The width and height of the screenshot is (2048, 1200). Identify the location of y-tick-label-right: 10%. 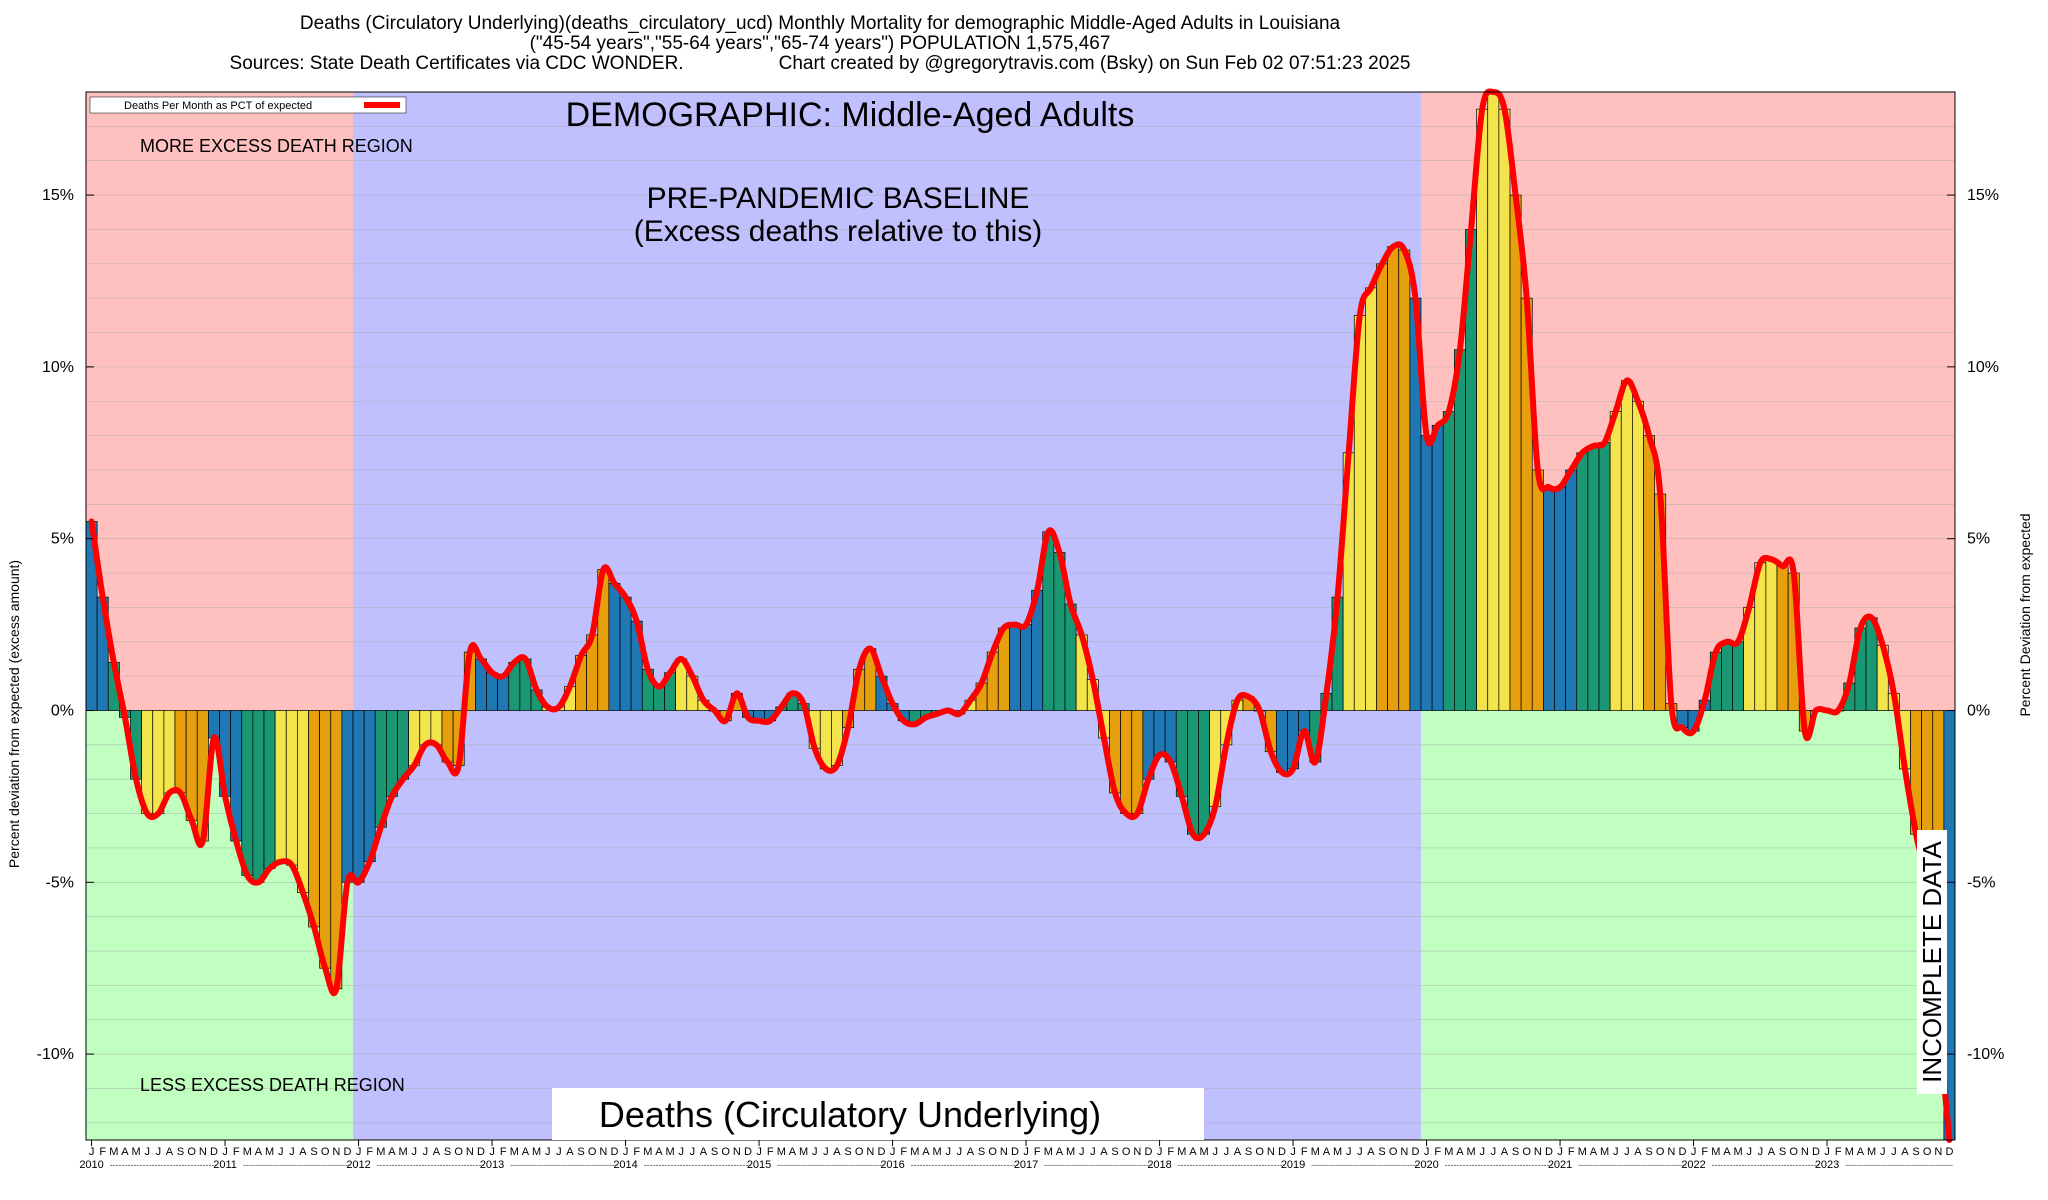
(1983, 367).